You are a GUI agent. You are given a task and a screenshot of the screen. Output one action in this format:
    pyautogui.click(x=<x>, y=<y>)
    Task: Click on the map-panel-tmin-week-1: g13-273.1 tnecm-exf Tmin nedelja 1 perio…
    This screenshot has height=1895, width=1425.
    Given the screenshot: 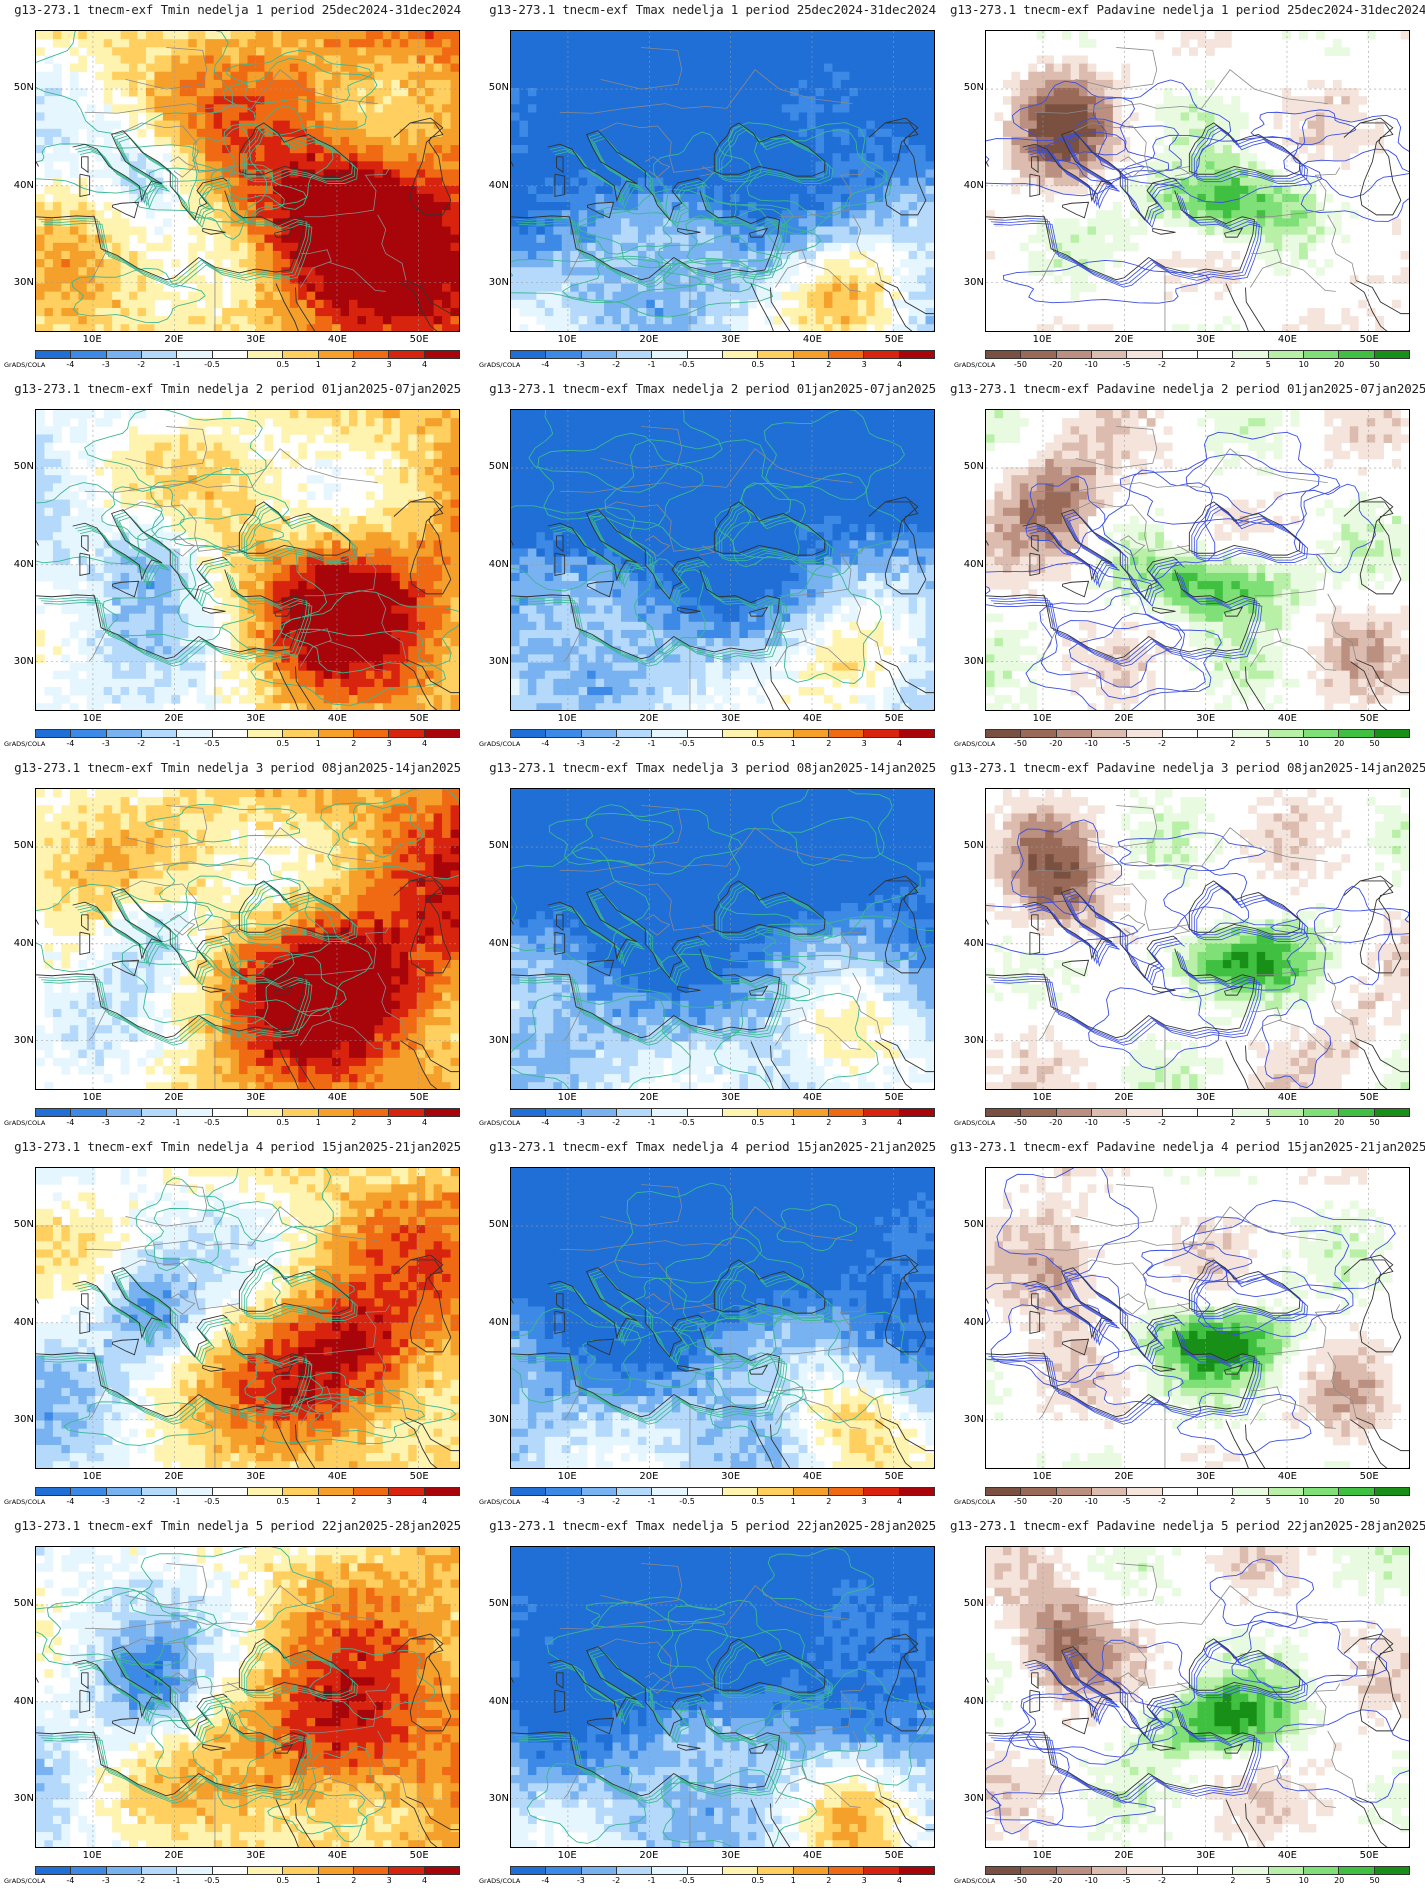 What is the action you would take?
    pyautogui.click(x=237, y=189)
    